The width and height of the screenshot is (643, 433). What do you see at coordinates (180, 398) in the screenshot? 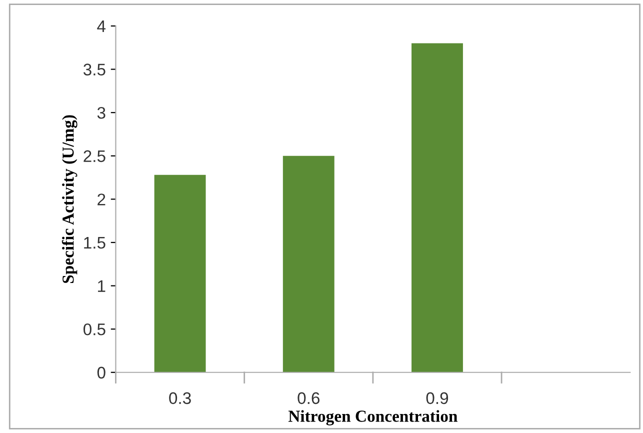
I see `x-tick-label: 0.3` at bounding box center [180, 398].